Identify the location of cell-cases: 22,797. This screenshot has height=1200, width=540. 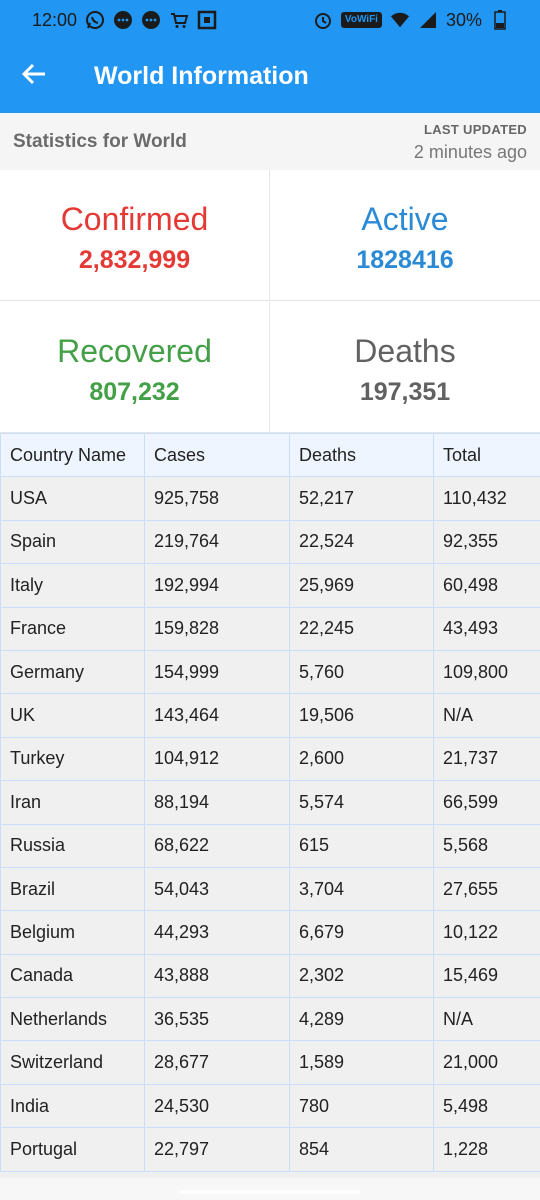
(217, 1149).